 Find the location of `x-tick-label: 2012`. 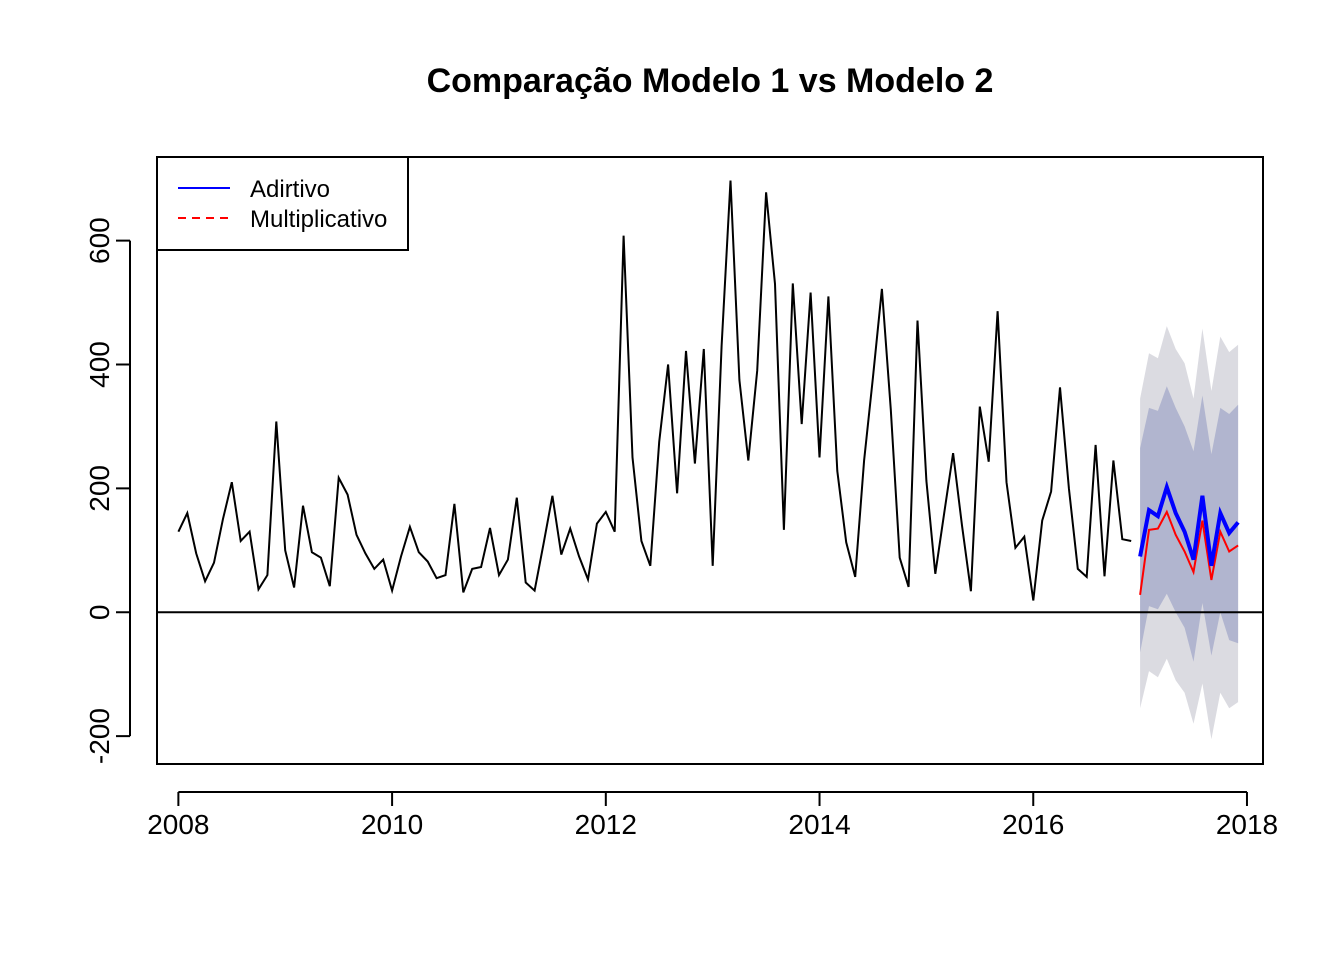

x-tick-label: 2012 is located at coordinates (606, 824).